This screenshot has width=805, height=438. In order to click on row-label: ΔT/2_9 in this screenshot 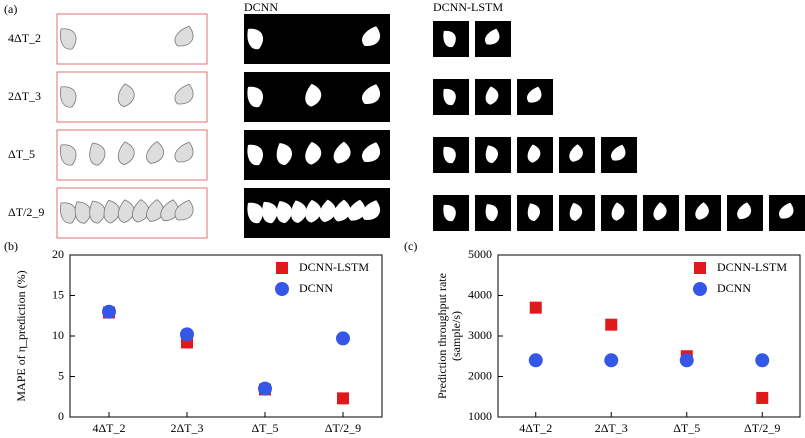, I will do `click(26, 212)`.